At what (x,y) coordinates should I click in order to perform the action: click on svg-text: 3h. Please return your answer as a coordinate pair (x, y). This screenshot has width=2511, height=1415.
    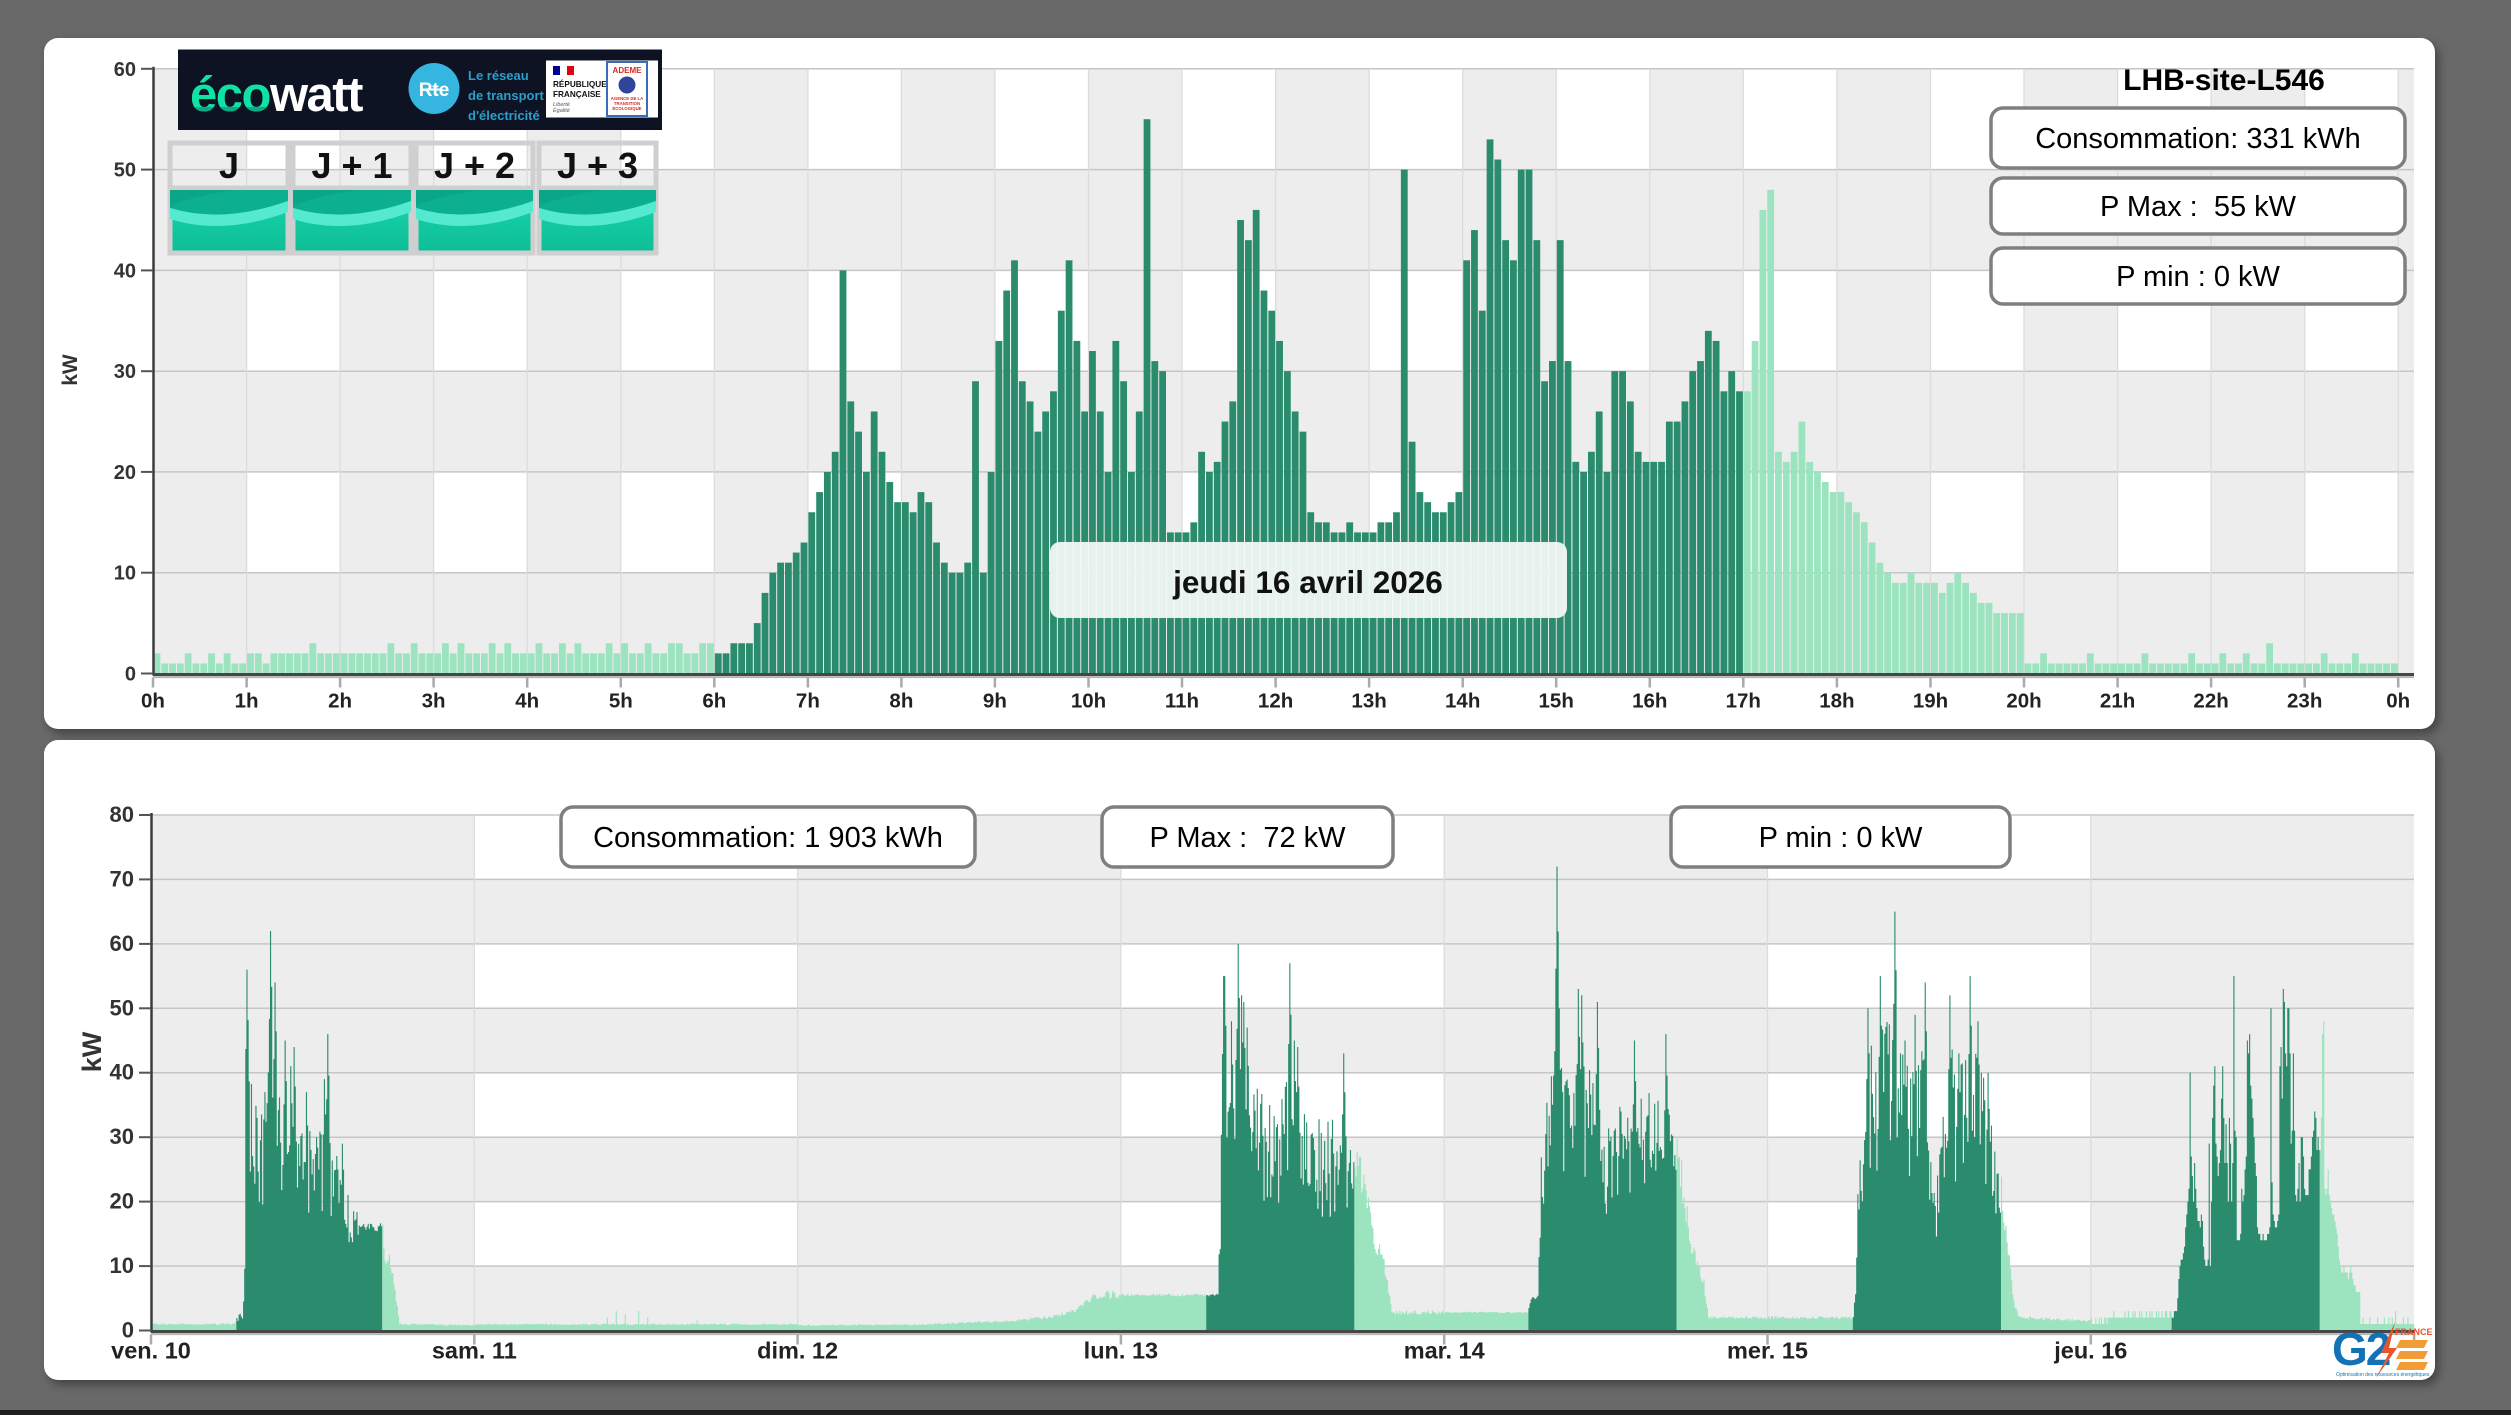
    Looking at the image, I should click on (434, 701).